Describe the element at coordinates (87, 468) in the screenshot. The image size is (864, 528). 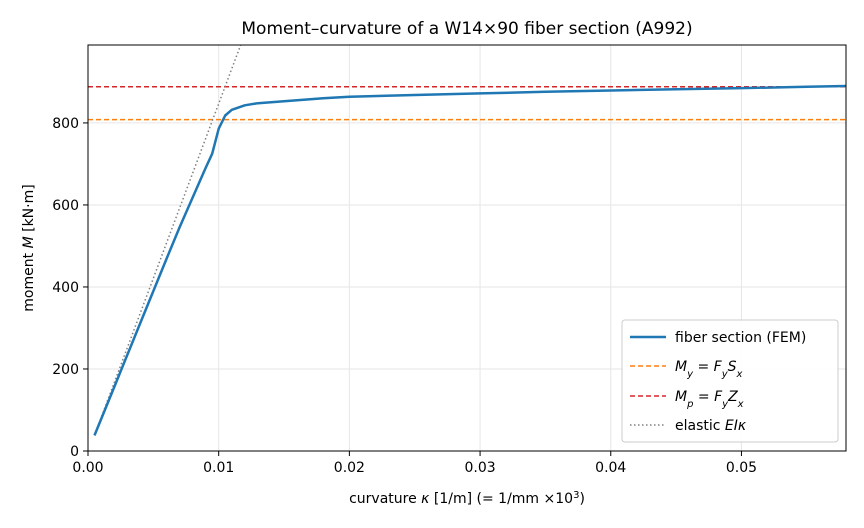
I see `x-tick-label: 0.00` at that location.